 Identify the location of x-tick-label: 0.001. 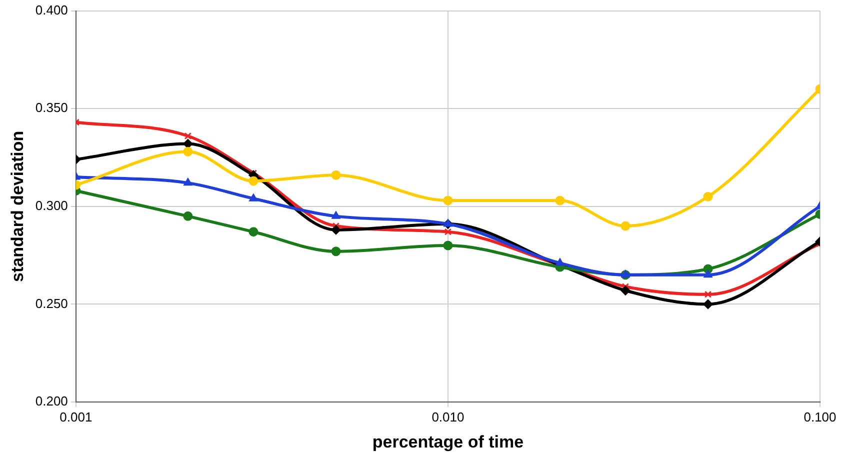
(76, 416).